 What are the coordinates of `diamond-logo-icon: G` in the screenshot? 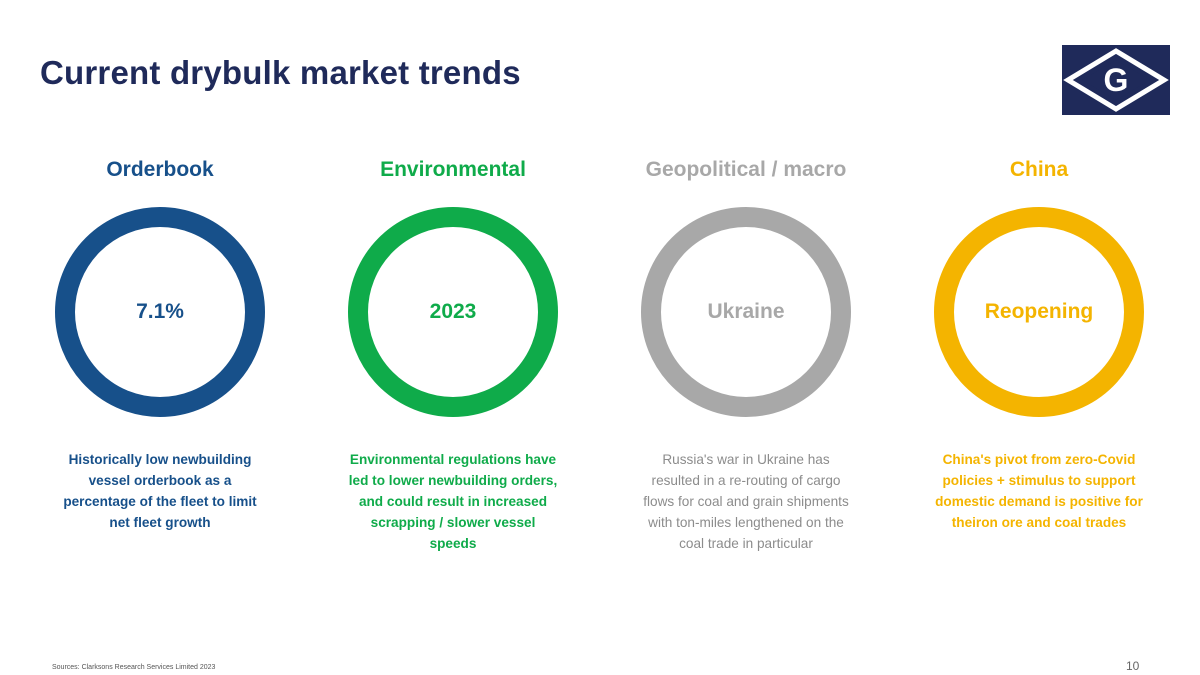 It's located at (1116, 80).